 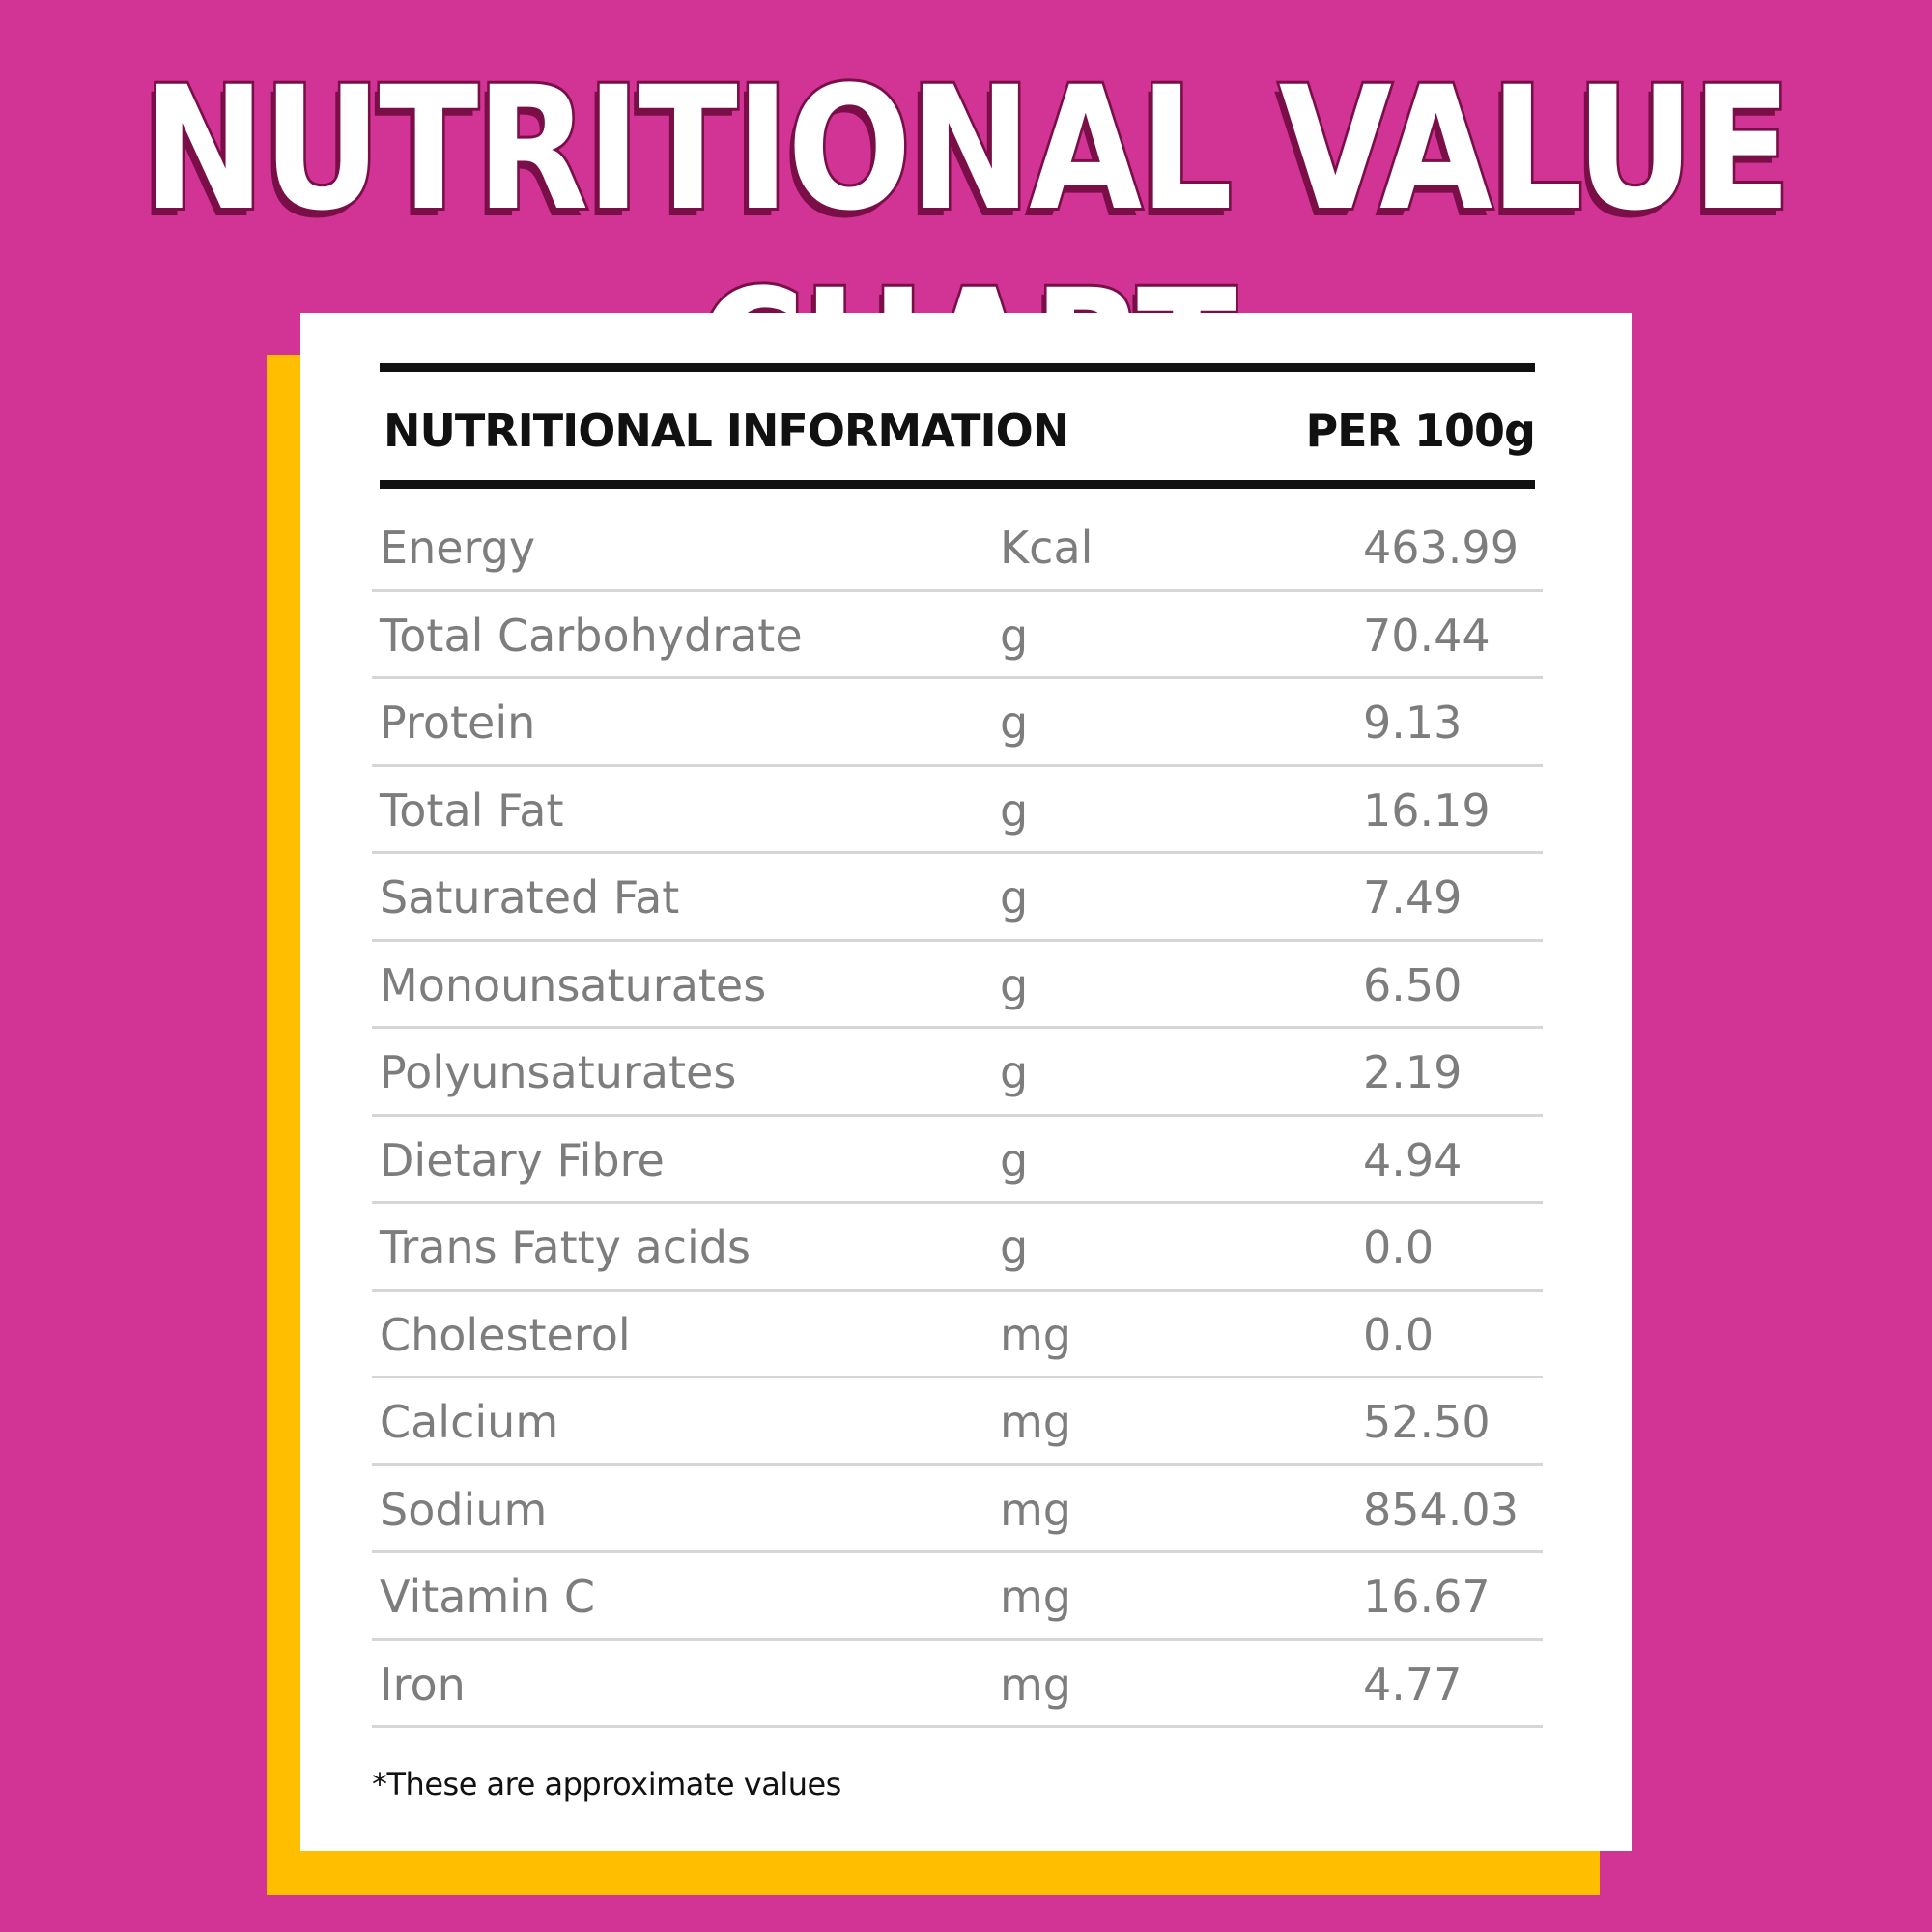 I want to click on nutrient-value: 4.94, so click(x=1413, y=1159).